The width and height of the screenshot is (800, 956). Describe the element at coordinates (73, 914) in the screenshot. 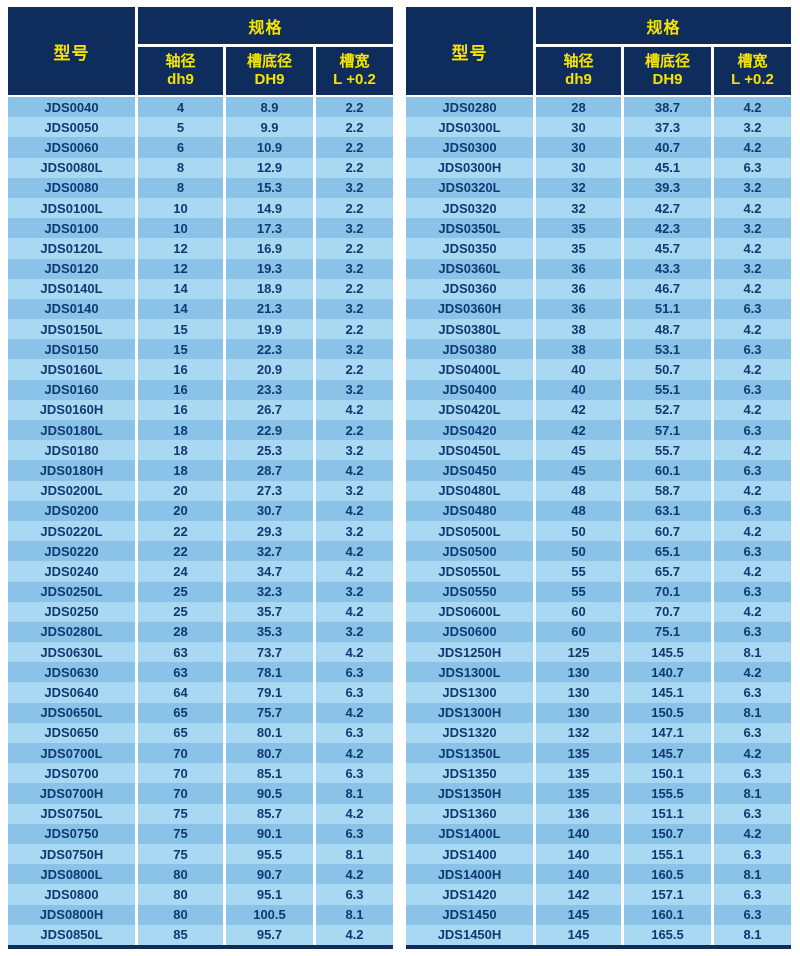

I see `model-cell: JDS0800H` at that location.